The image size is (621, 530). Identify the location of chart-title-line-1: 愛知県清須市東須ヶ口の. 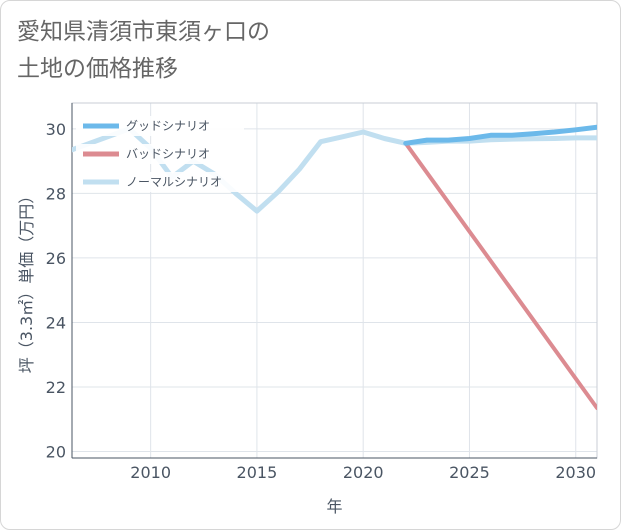
(143, 32).